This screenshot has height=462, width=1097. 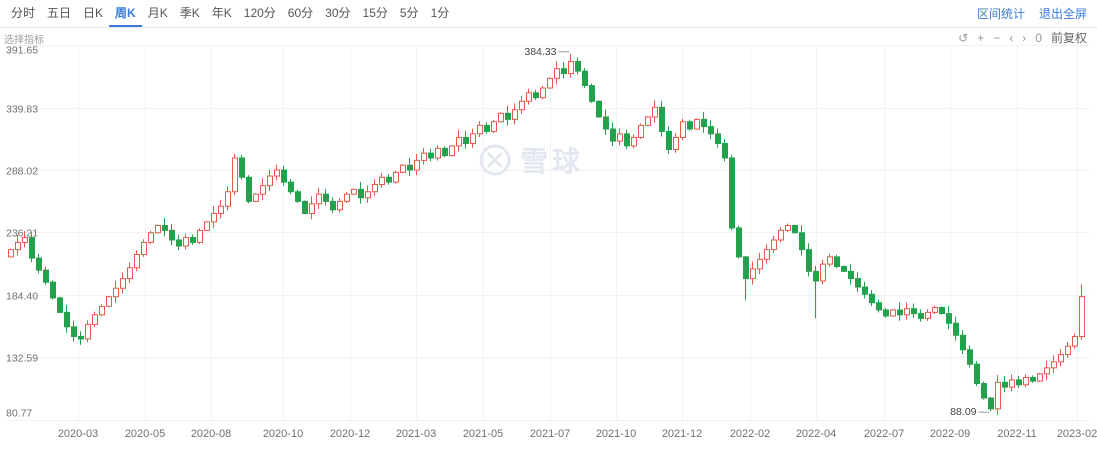 What do you see at coordinates (125, 13) in the screenshot?
I see `tab-period-3: 周K` at bounding box center [125, 13].